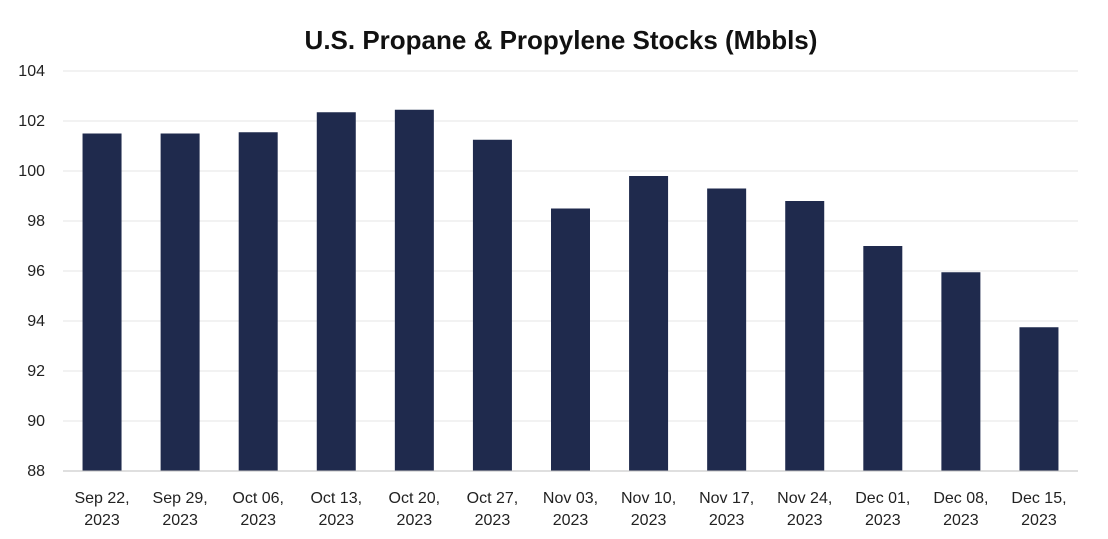 The width and height of the screenshot is (1108, 539). Describe the element at coordinates (31, 171) in the screenshot. I see `y-tick-label: 100` at that location.